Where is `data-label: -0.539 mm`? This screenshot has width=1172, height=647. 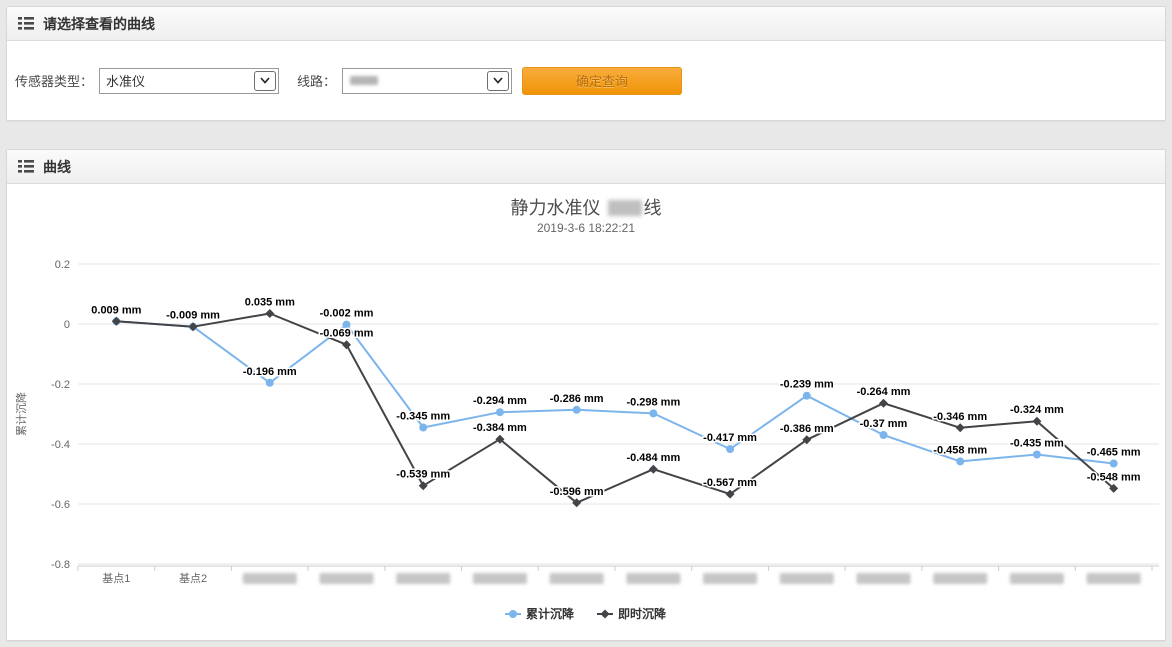 data-label: -0.539 mm is located at coordinates (423, 475).